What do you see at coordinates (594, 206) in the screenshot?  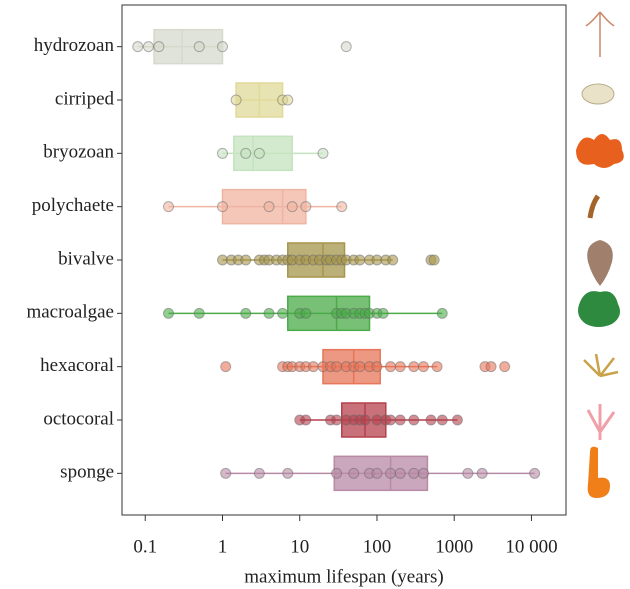 I see `icon-polychaete` at bounding box center [594, 206].